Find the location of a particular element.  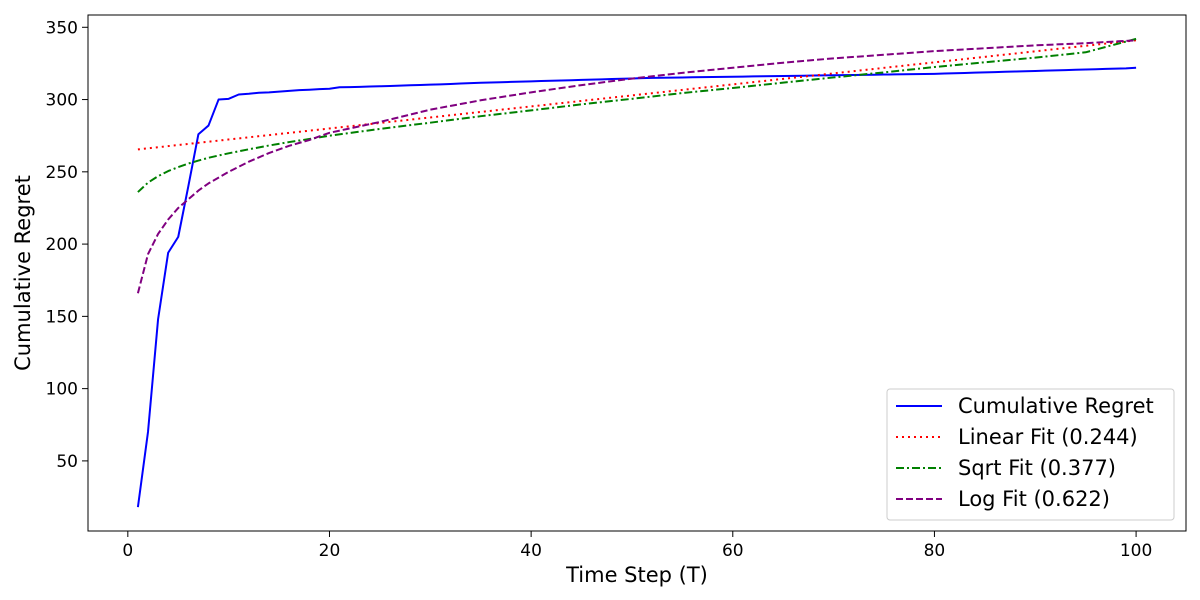

y-tick-label: 100 is located at coordinates (62, 390).